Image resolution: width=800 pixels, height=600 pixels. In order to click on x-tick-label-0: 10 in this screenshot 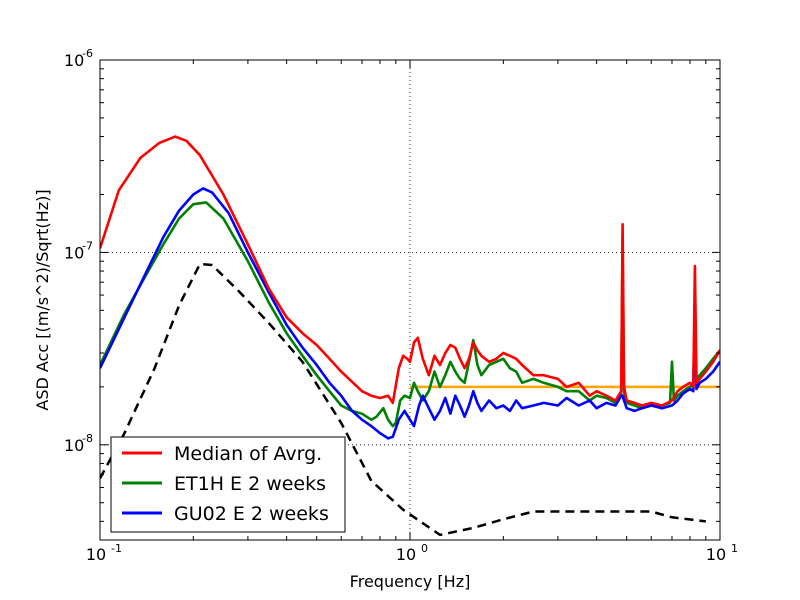, I will do `click(96, 554)`.